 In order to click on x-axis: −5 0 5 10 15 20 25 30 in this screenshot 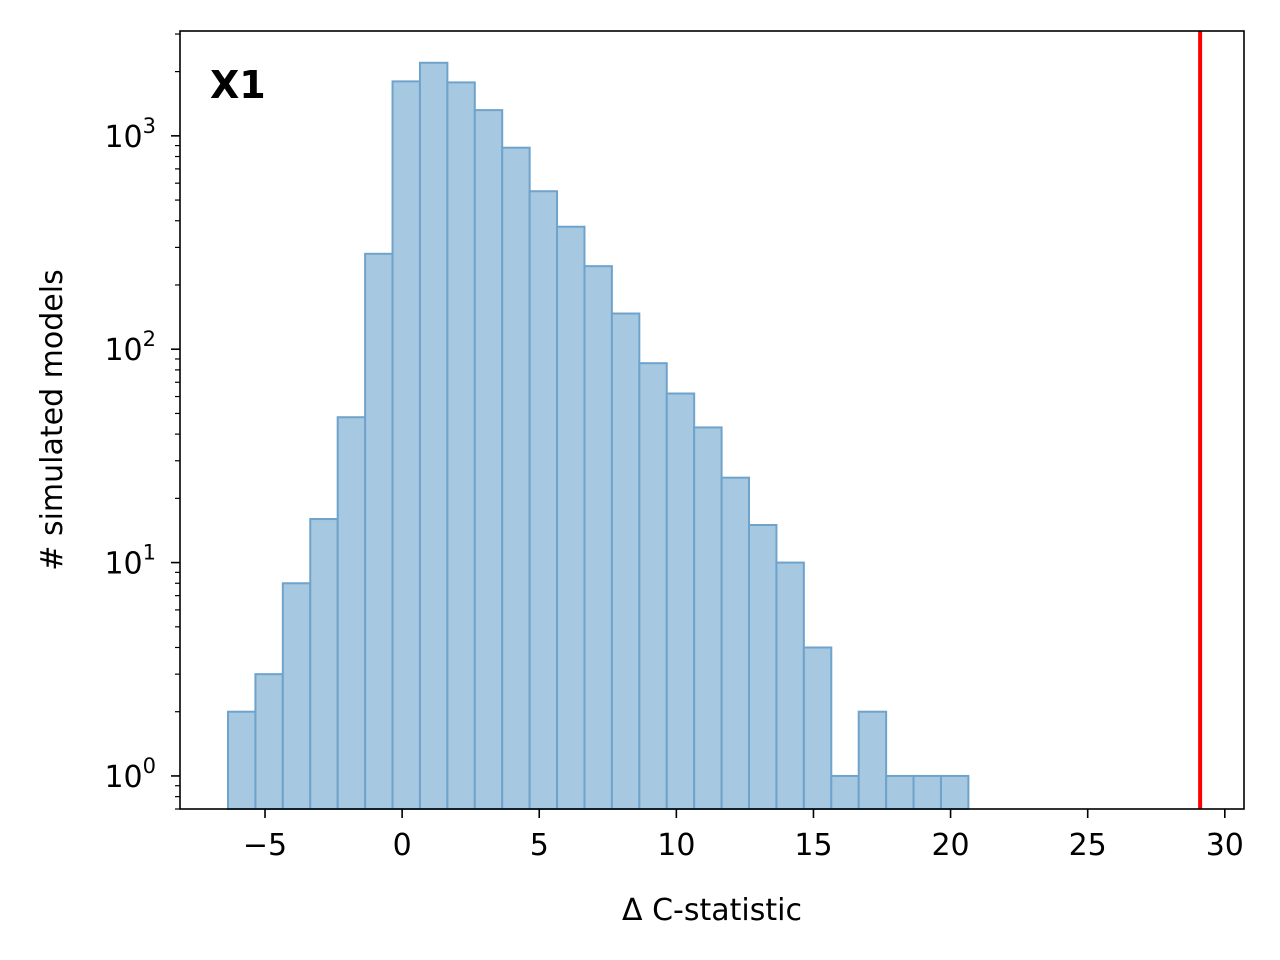, I will do `click(743, 836)`.